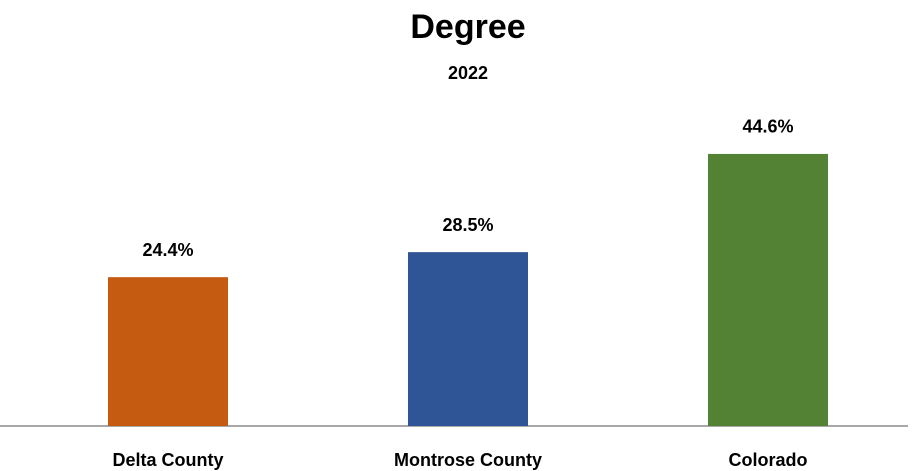 Image resolution: width=920 pixels, height=471 pixels. What do you see at coordinates (767, 127) in the screenshot?
I see `value-label: 44.6%` at bounding box center [767, 127].